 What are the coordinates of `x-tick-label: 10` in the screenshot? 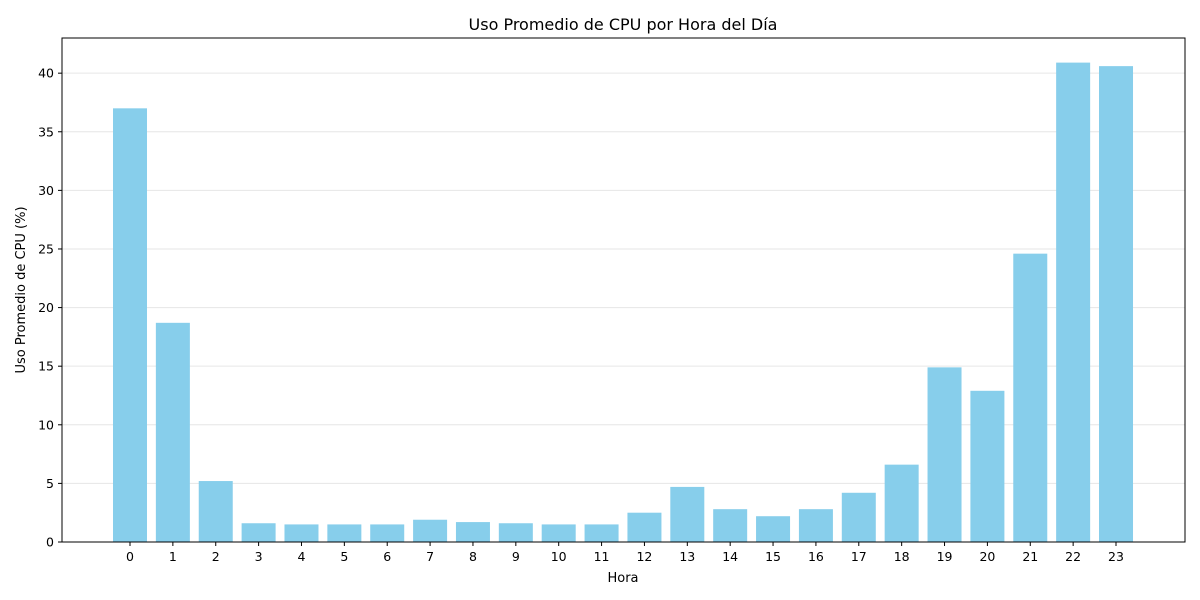 It's located at (559, 556).